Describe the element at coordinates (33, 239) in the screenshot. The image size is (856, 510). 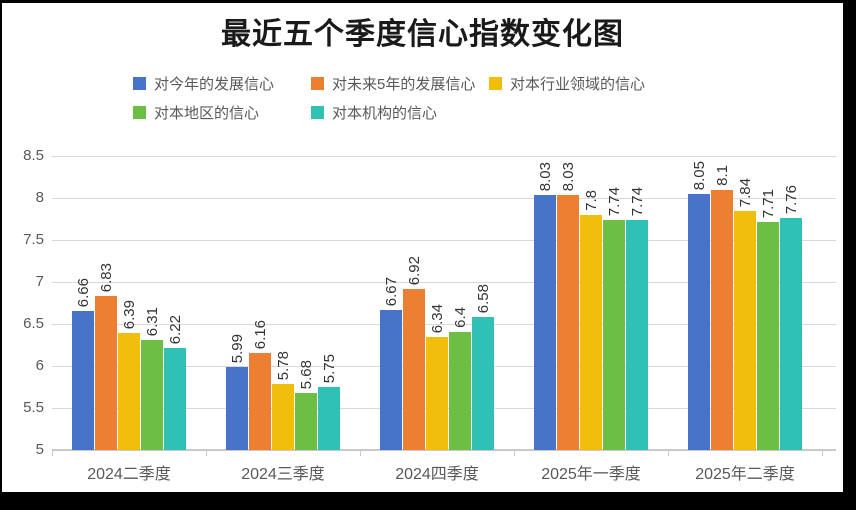
I see `y-axis-tick-label: 7.5` at that location.